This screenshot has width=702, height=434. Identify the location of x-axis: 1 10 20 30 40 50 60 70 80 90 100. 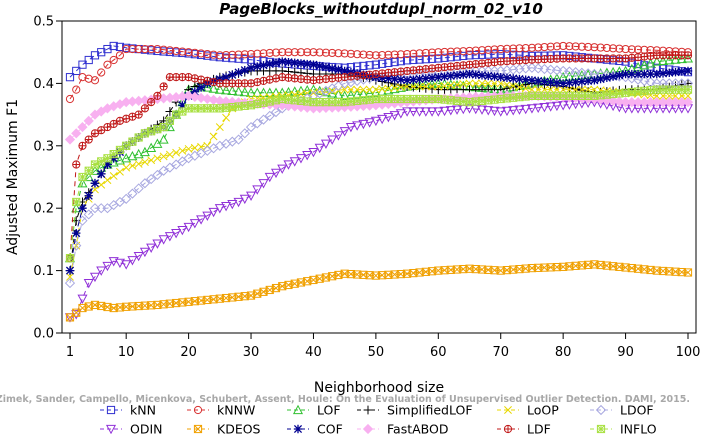
(383, 346).